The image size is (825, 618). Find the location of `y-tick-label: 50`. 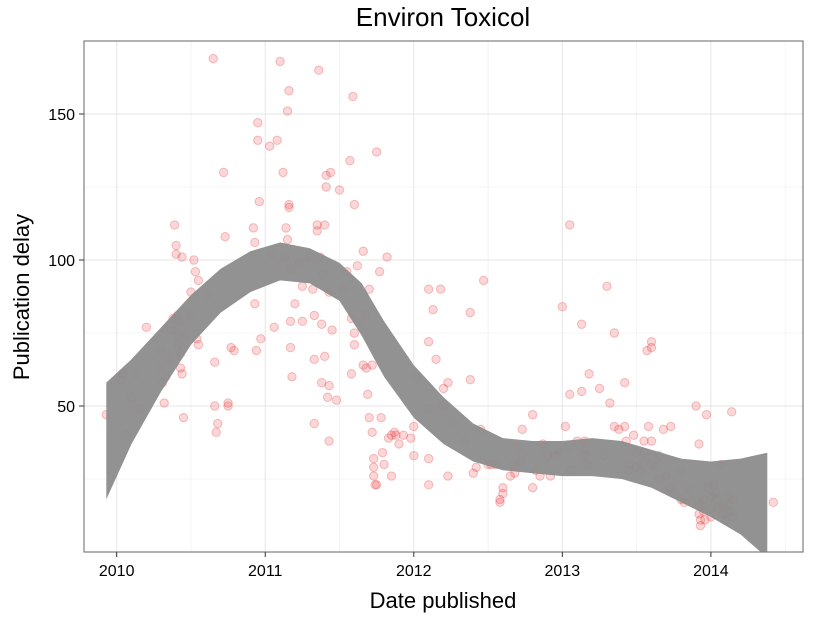

y-tick-label: 50 is located at coordinates (66, 407).